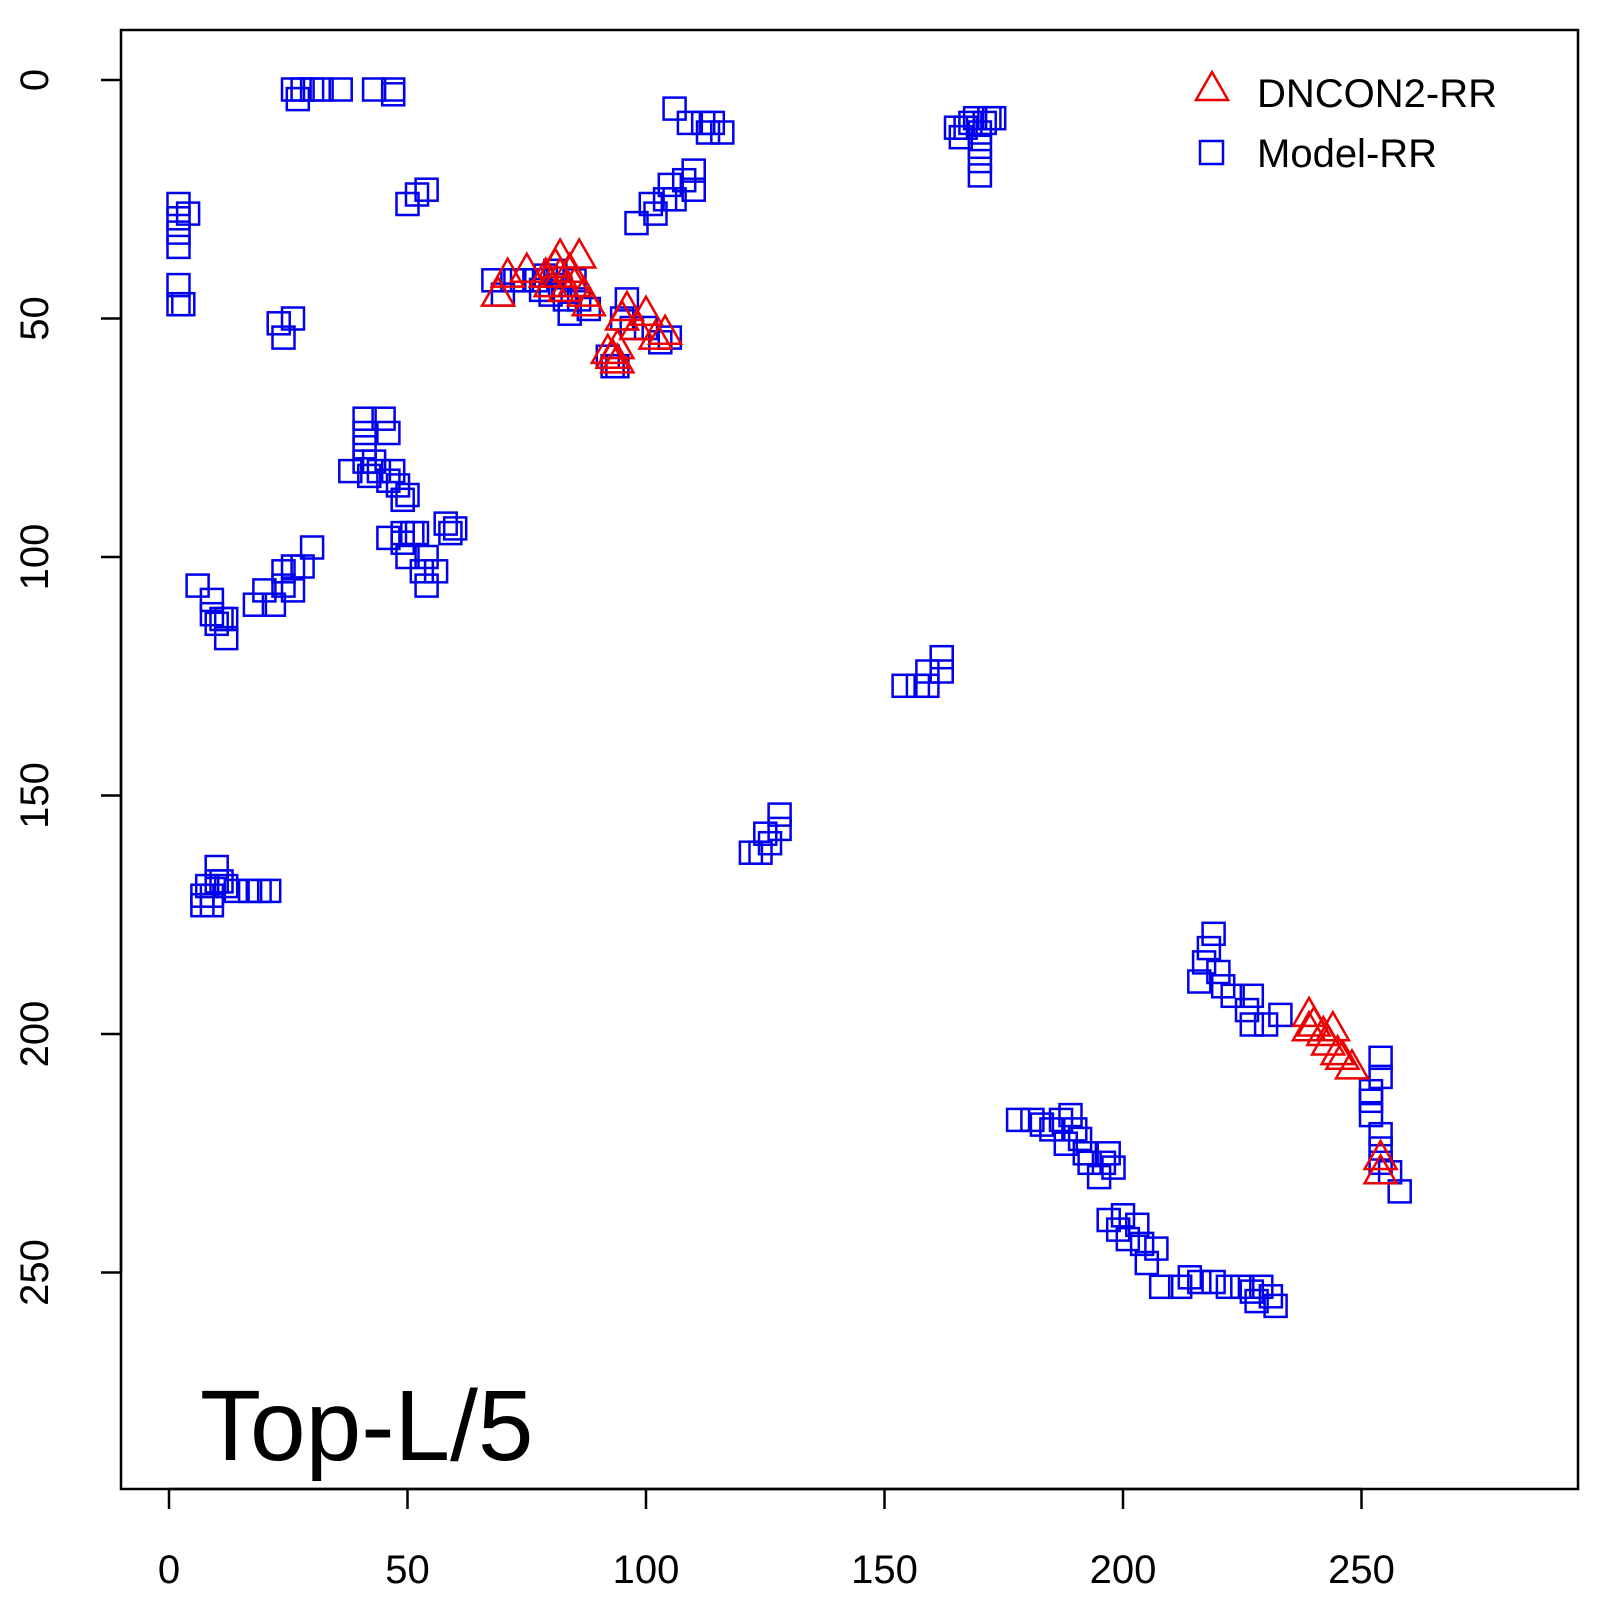 The image size is (1600, 1600). I want to click on x-tick-label: 250, so click(1361, 1570).